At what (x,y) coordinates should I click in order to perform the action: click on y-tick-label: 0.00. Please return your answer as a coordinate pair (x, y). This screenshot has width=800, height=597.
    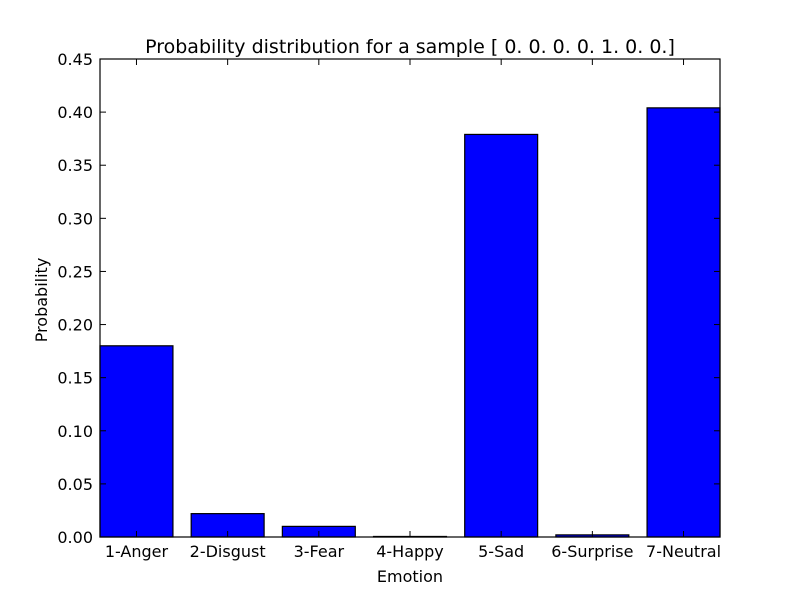
    Looking at the image, I should click on (75, 537).